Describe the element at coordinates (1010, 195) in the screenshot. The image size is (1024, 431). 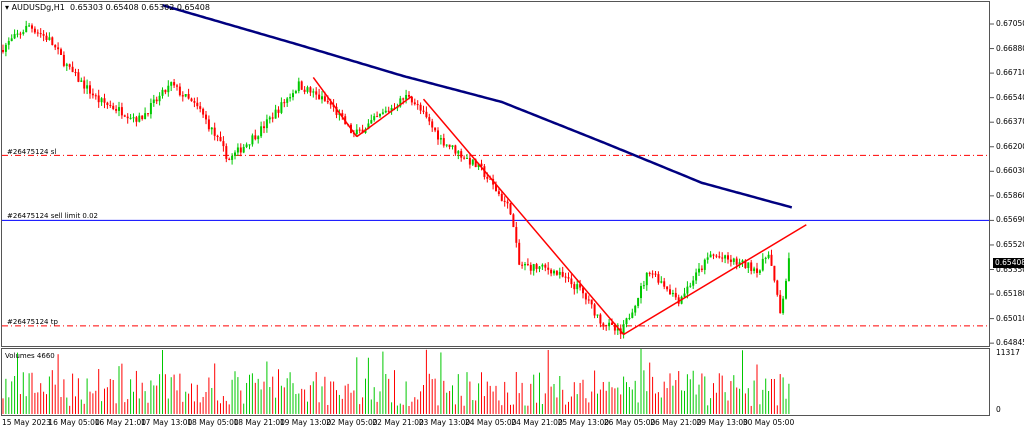
I see `price-axis-label: 0.65860` at that location.